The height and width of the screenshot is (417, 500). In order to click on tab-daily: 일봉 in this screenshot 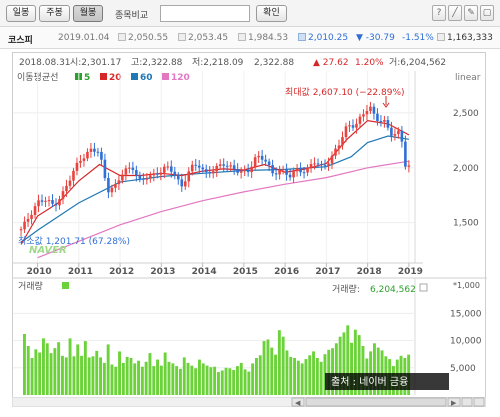, I will do `click(21, 13)`.